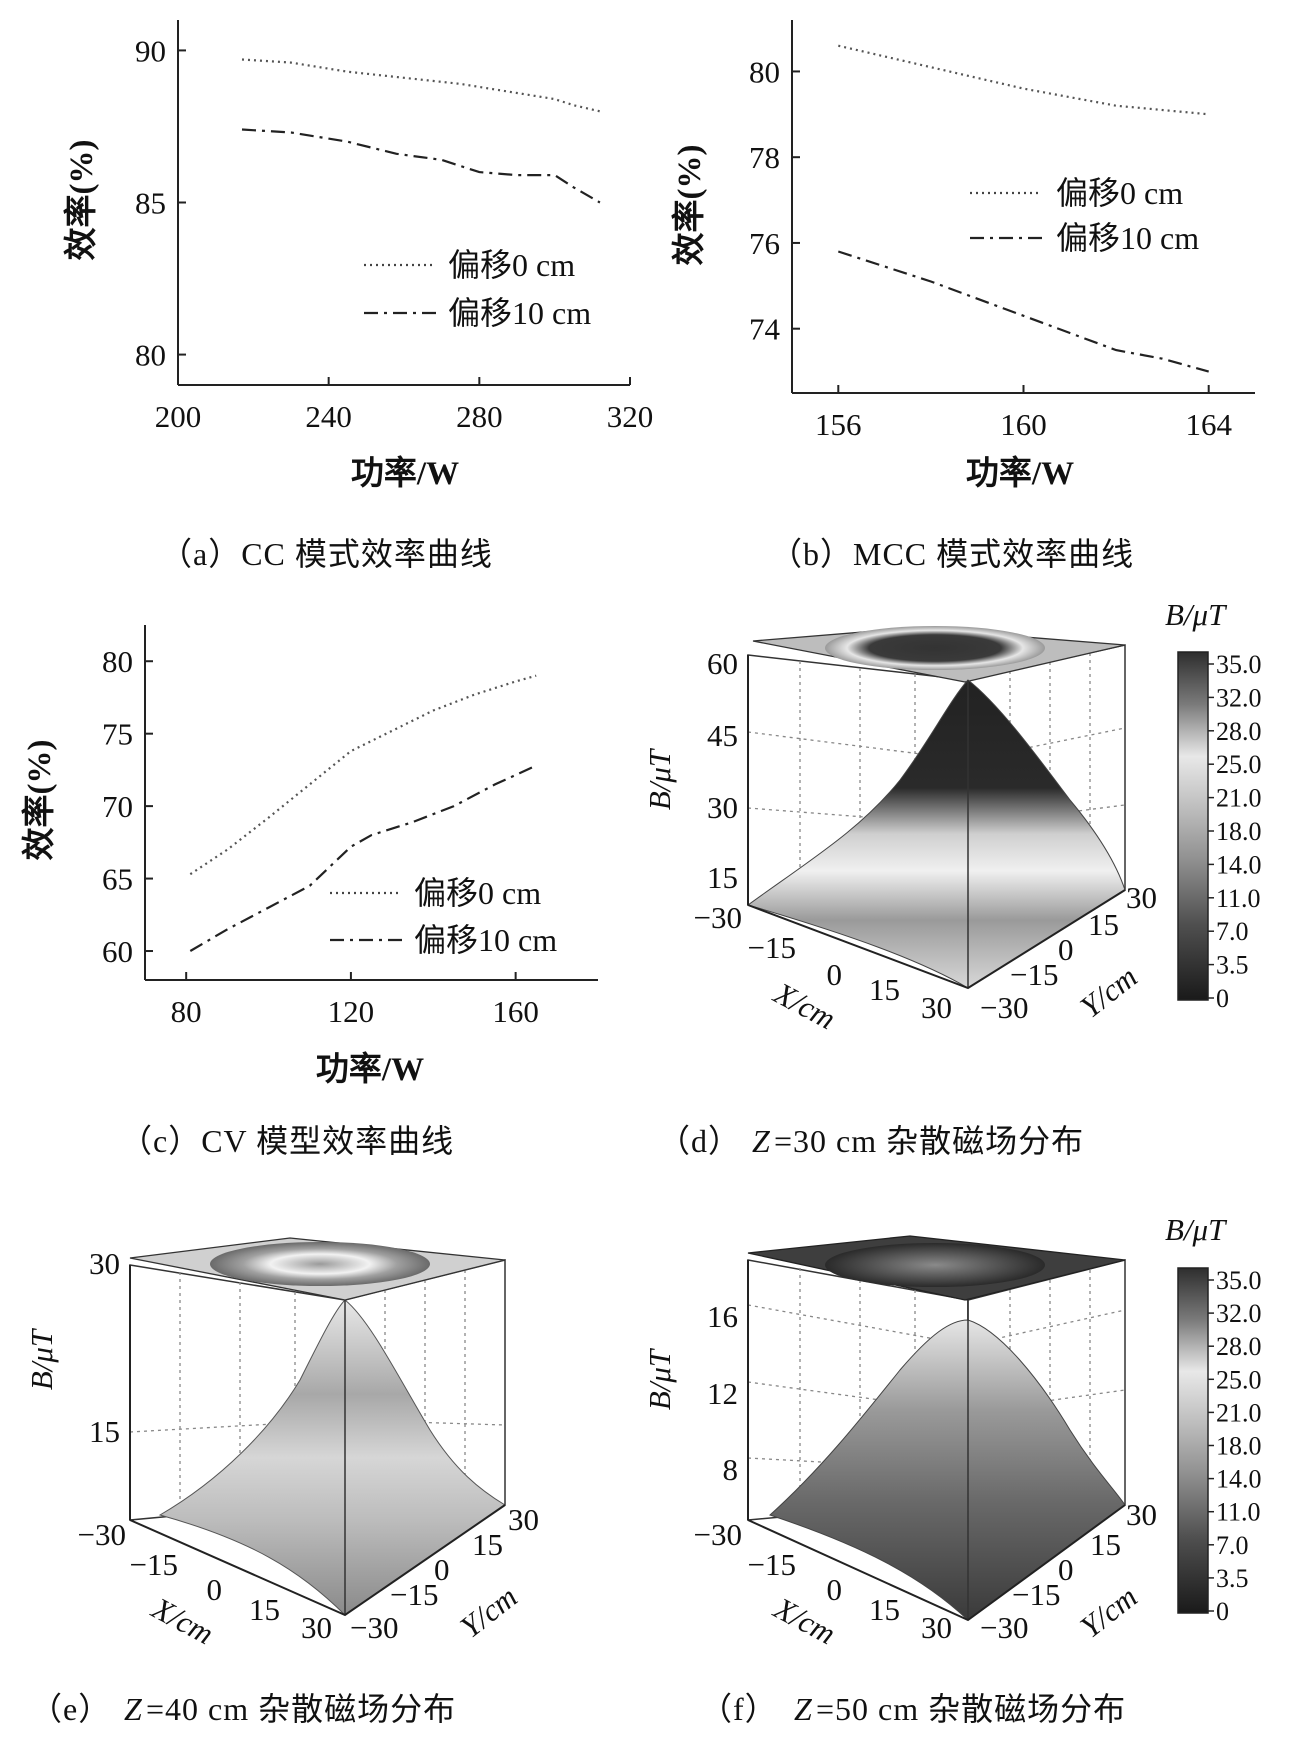 This screenshot has width=1315, height=1761. What do you see at coordinates (1222, 998) in the screenshot?
I see `chart-d-colorbar-label: 0` at bounding box center [1222, 998].